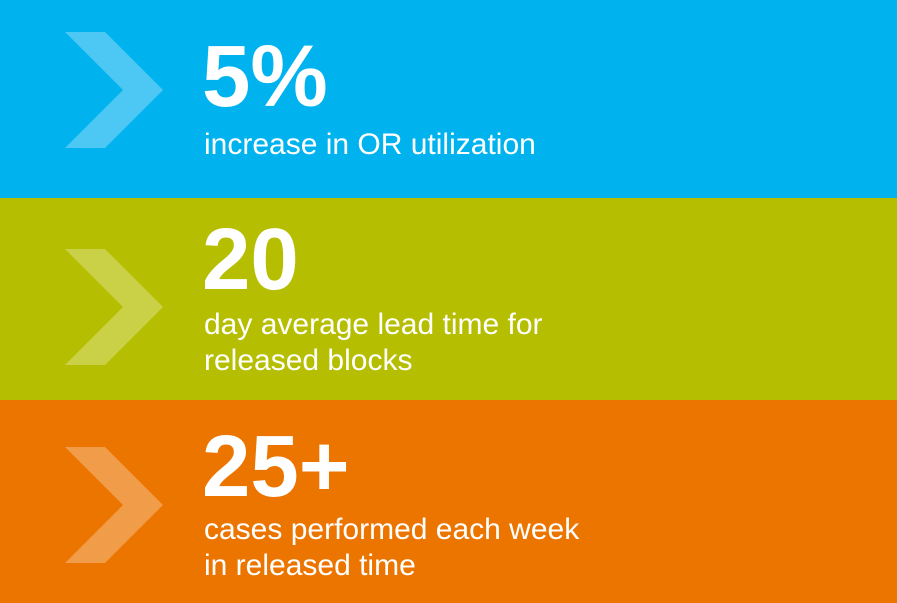  I want to click on stat-value: 20, so click(250, 259).